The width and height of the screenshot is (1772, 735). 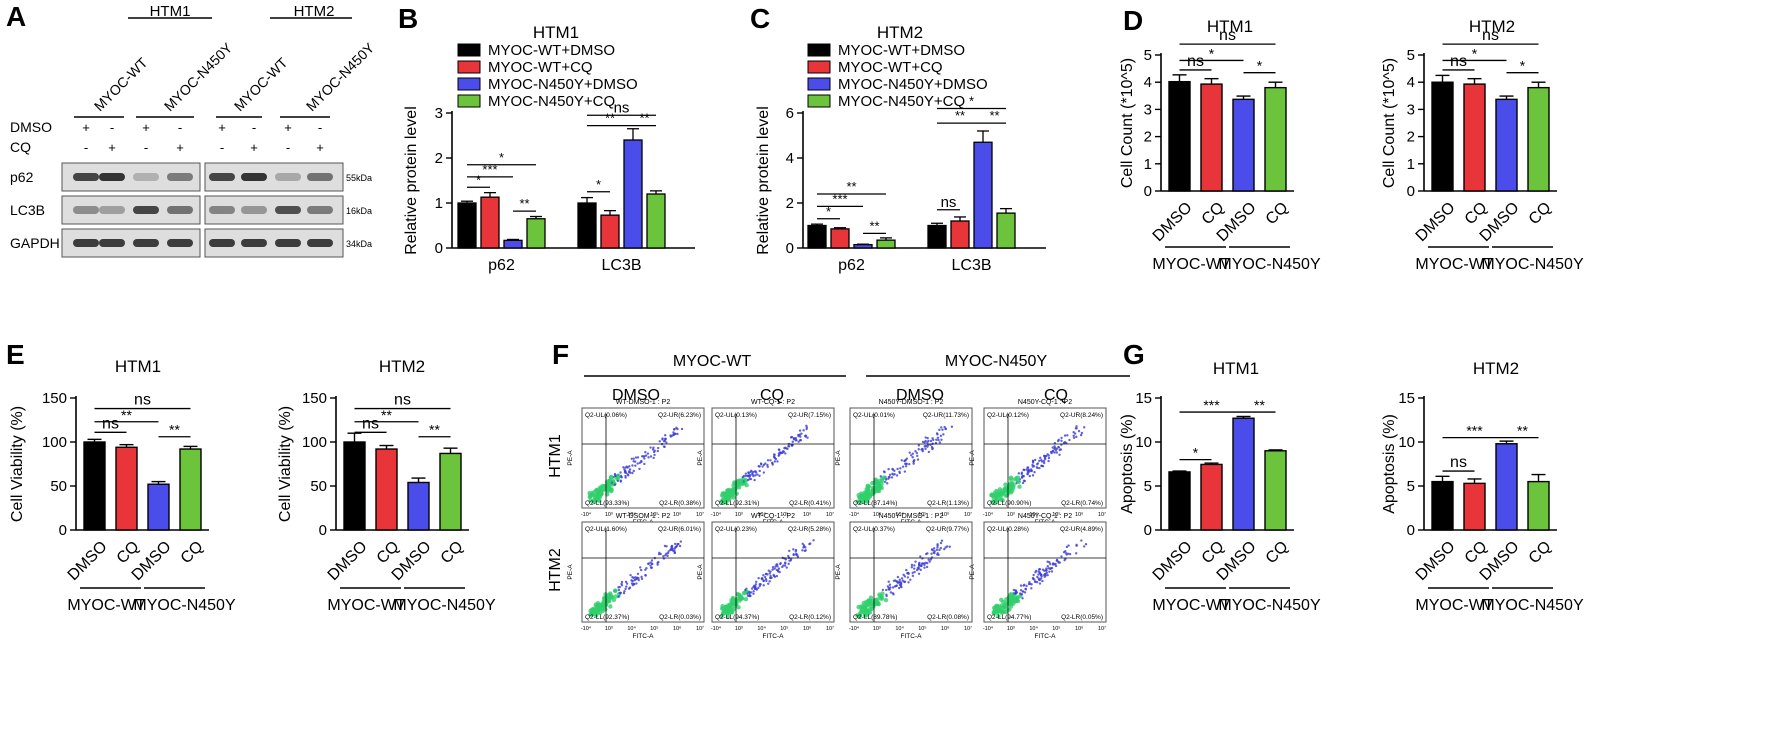 What do you see at coordinates (340, 76) in the screenshot?
I see `blot-lane-label: MYOC-N450Y` at bounding box center [340, 76].